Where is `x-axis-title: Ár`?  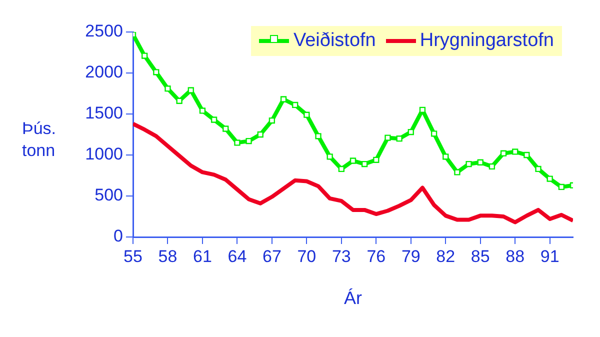 x-axis-title: Ár is located at coordinates (353, 298).